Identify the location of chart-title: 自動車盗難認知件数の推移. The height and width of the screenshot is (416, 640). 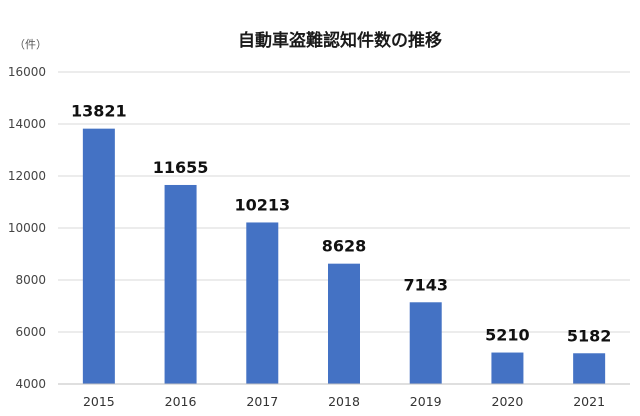
(340, 40).